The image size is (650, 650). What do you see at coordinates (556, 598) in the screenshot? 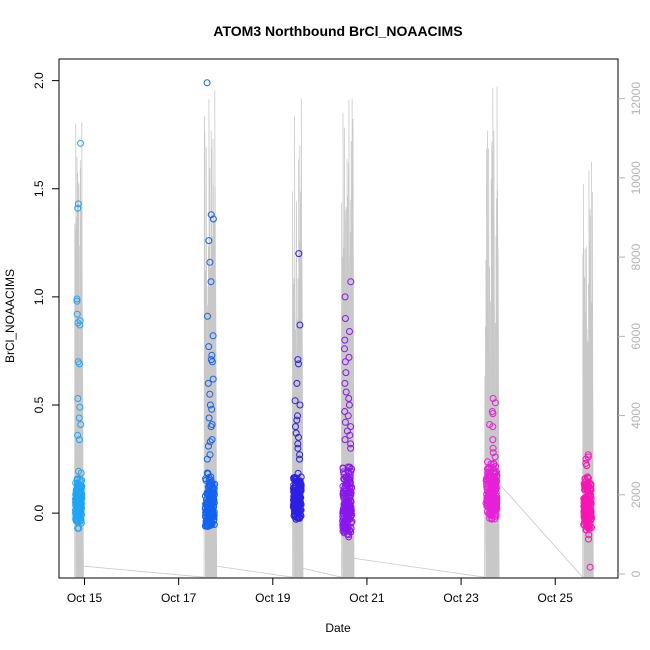
I see `x-tick-label: Oct 25` at bounding box center [556, 598].